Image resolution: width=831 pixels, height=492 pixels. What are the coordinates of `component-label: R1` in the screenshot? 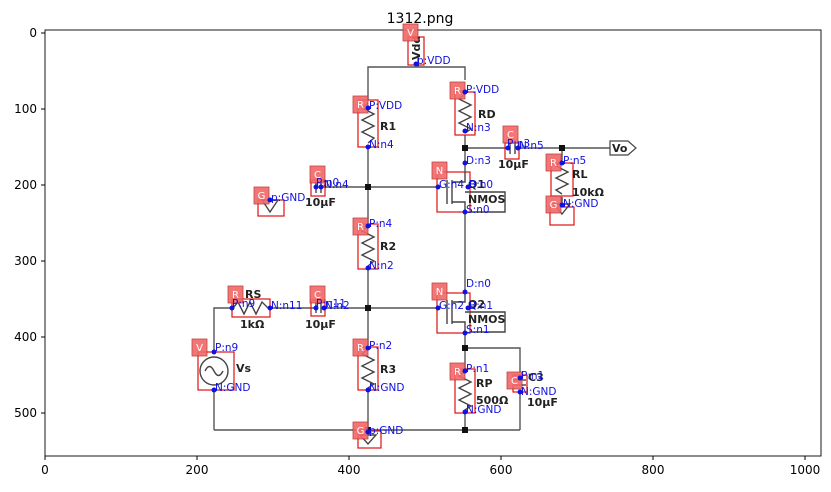 It's located at (388, 126).